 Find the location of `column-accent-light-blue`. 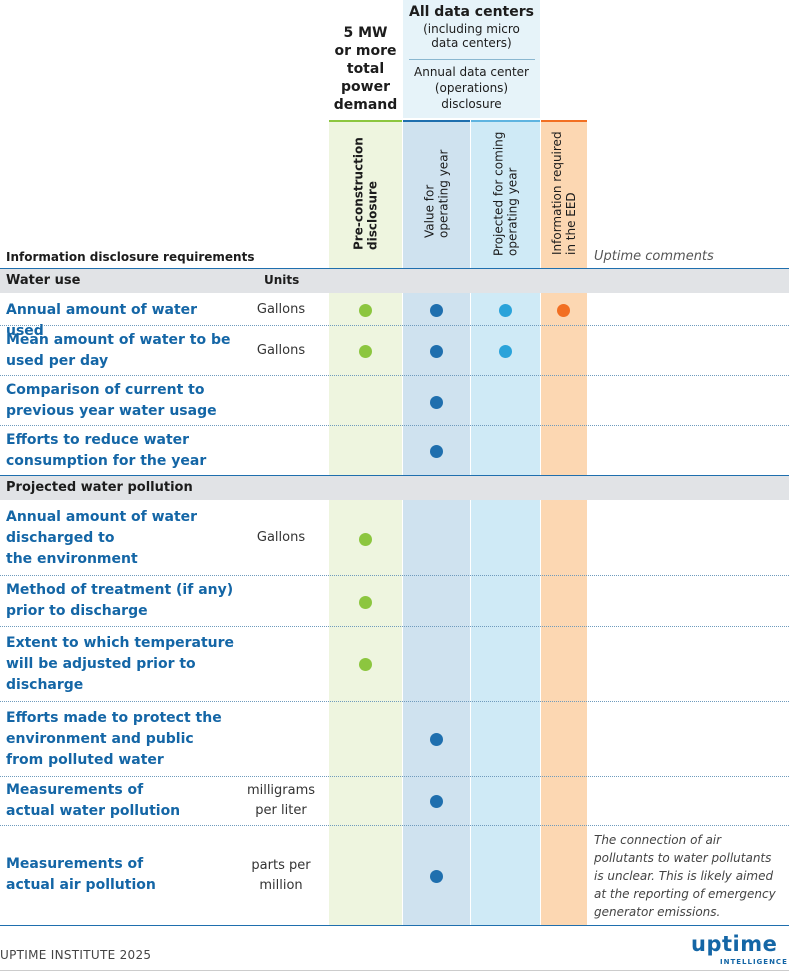

column-accent-light-blue is located at coordinates (505, 121).